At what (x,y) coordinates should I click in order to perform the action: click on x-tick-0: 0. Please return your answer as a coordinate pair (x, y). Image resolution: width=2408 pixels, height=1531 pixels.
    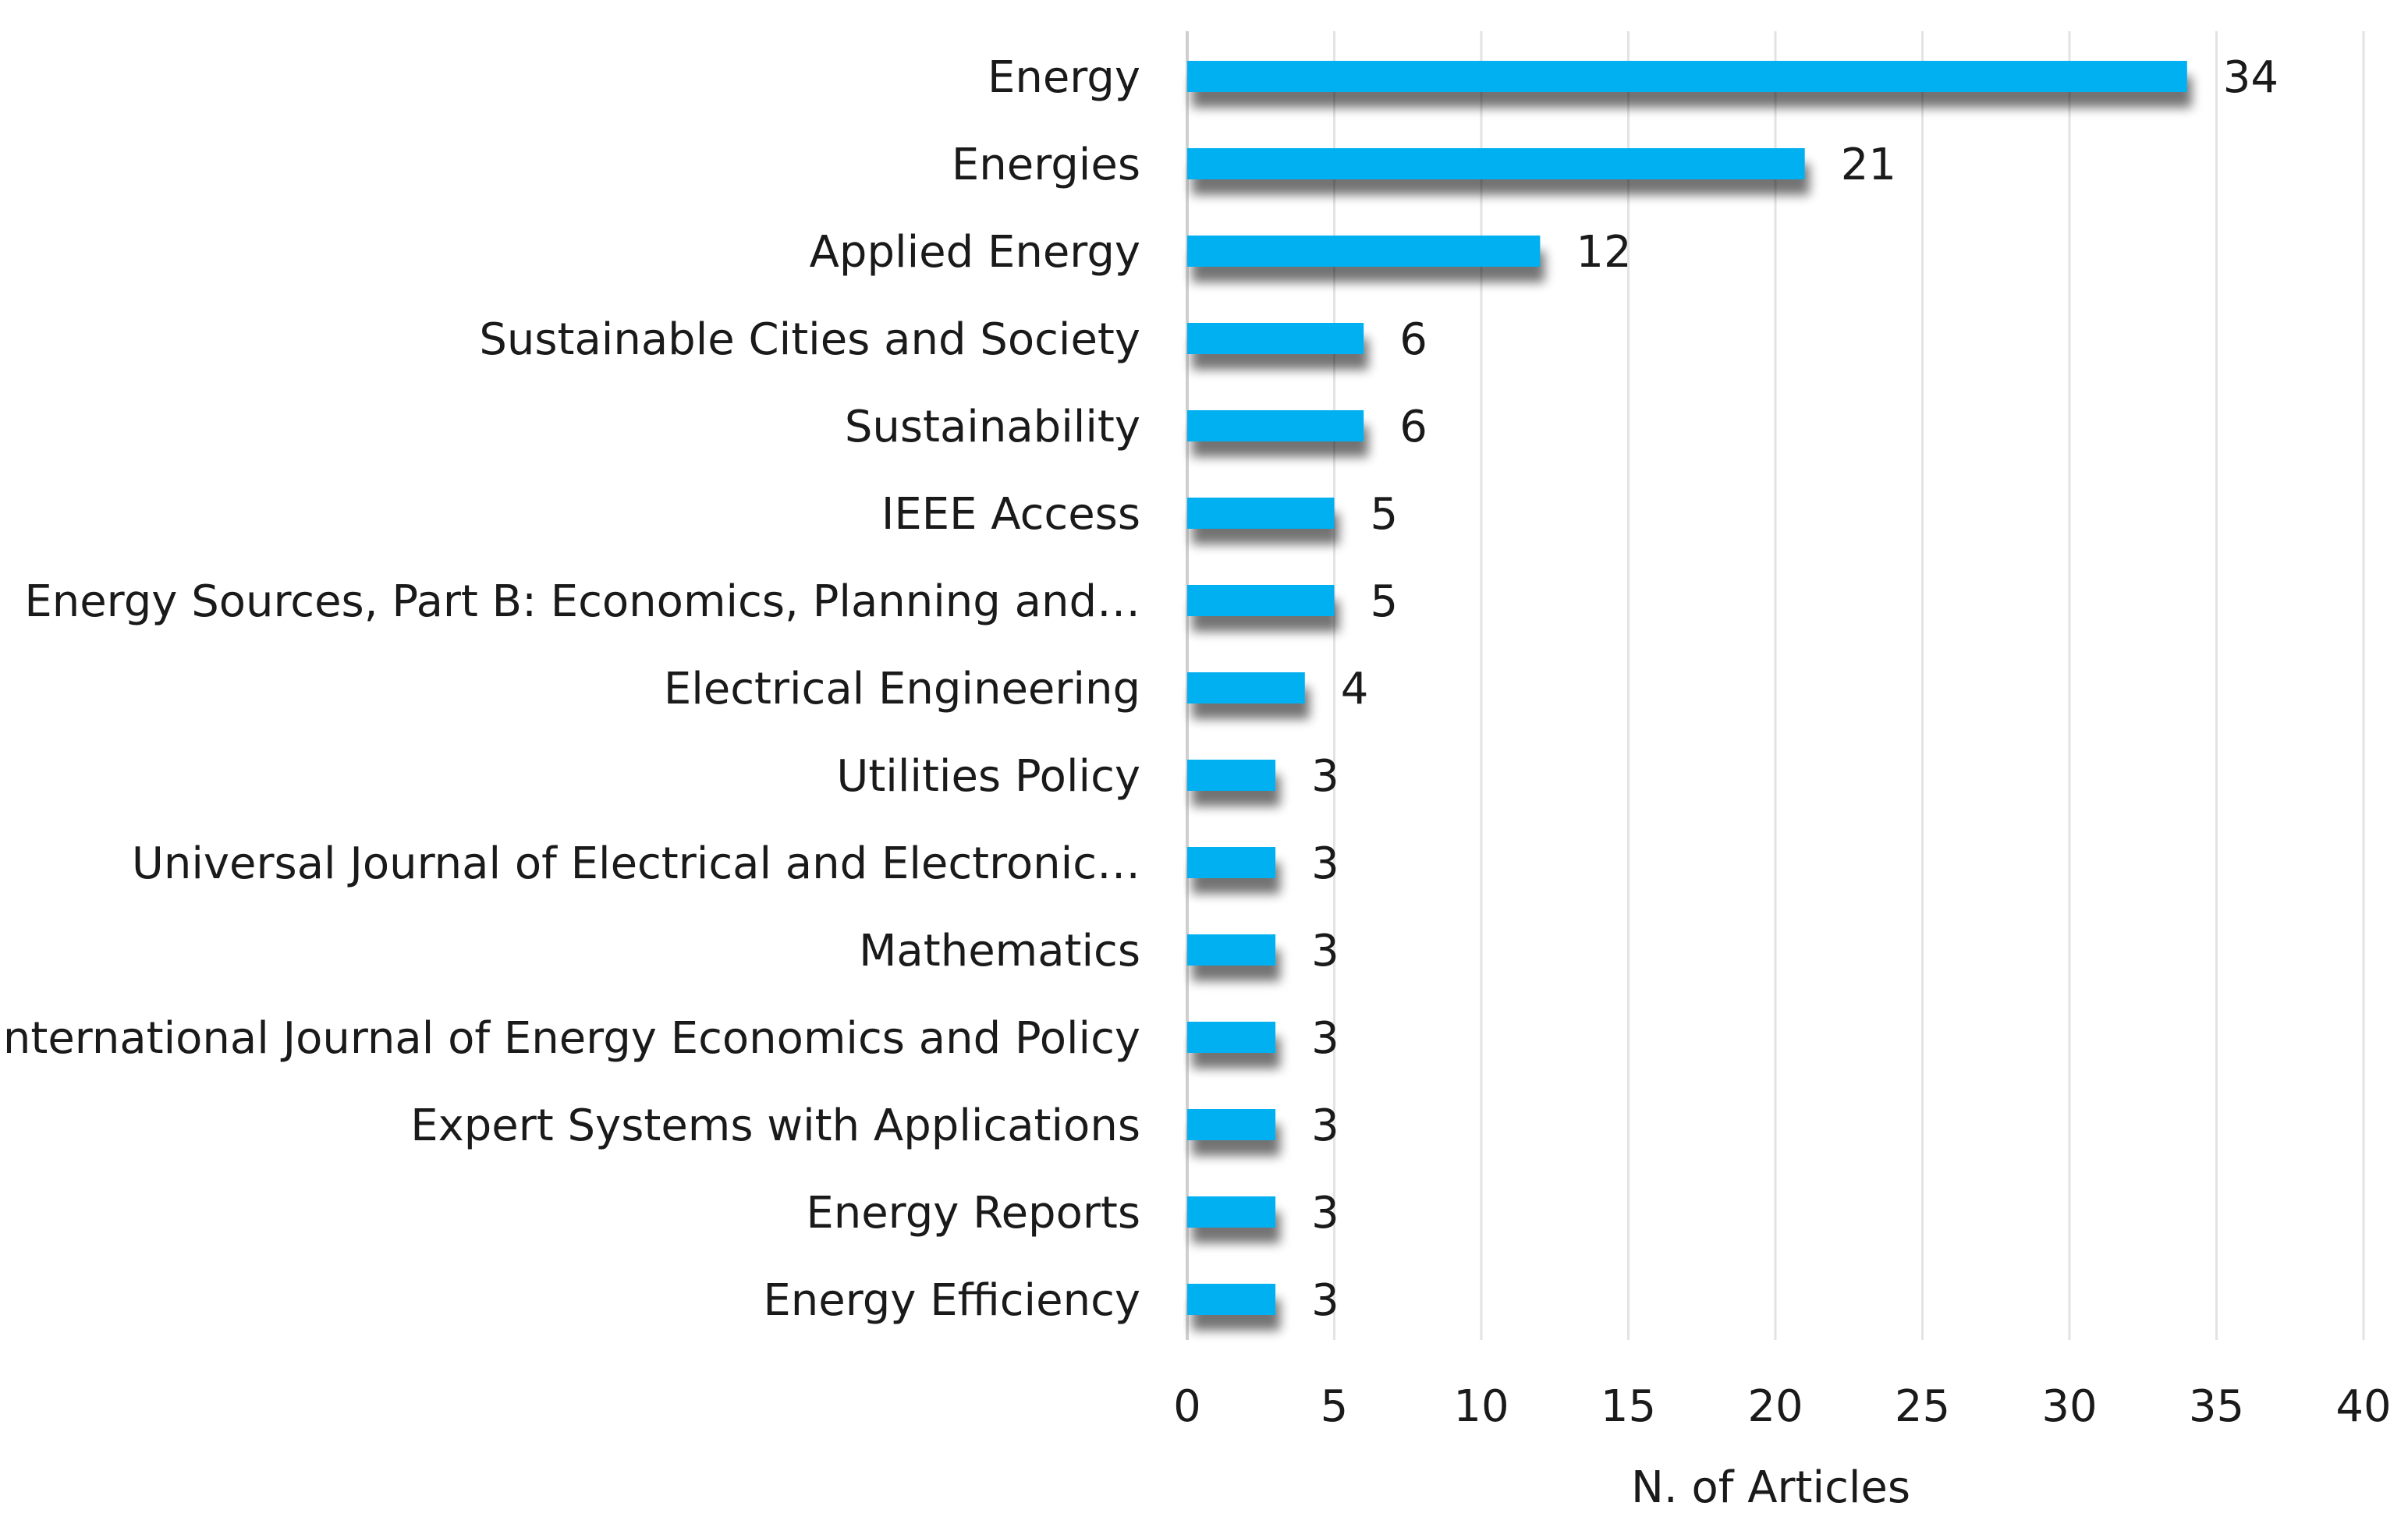
    Looking at the image, I should click on (1187, 1406).